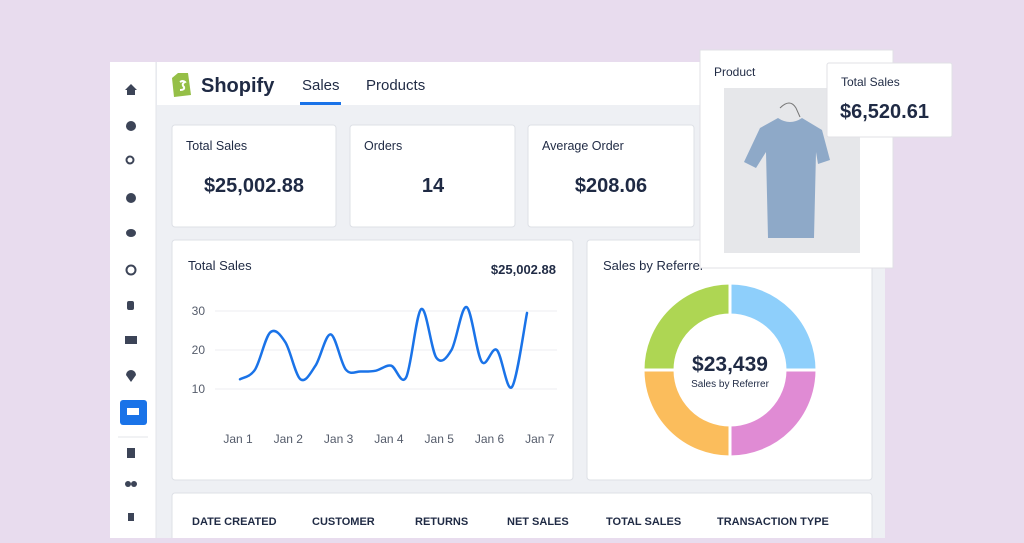 This screenshot has width=1024, height=543. What do you see at coordinates (131, 233) in the screenshot?
I see `chat-icon` at bounding box center [131, 233].